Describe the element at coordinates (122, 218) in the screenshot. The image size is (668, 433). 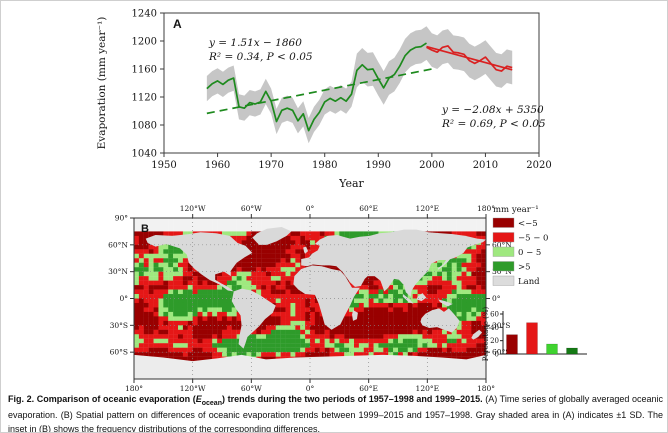
I see `map-left-tick-label: 90°` at that location.